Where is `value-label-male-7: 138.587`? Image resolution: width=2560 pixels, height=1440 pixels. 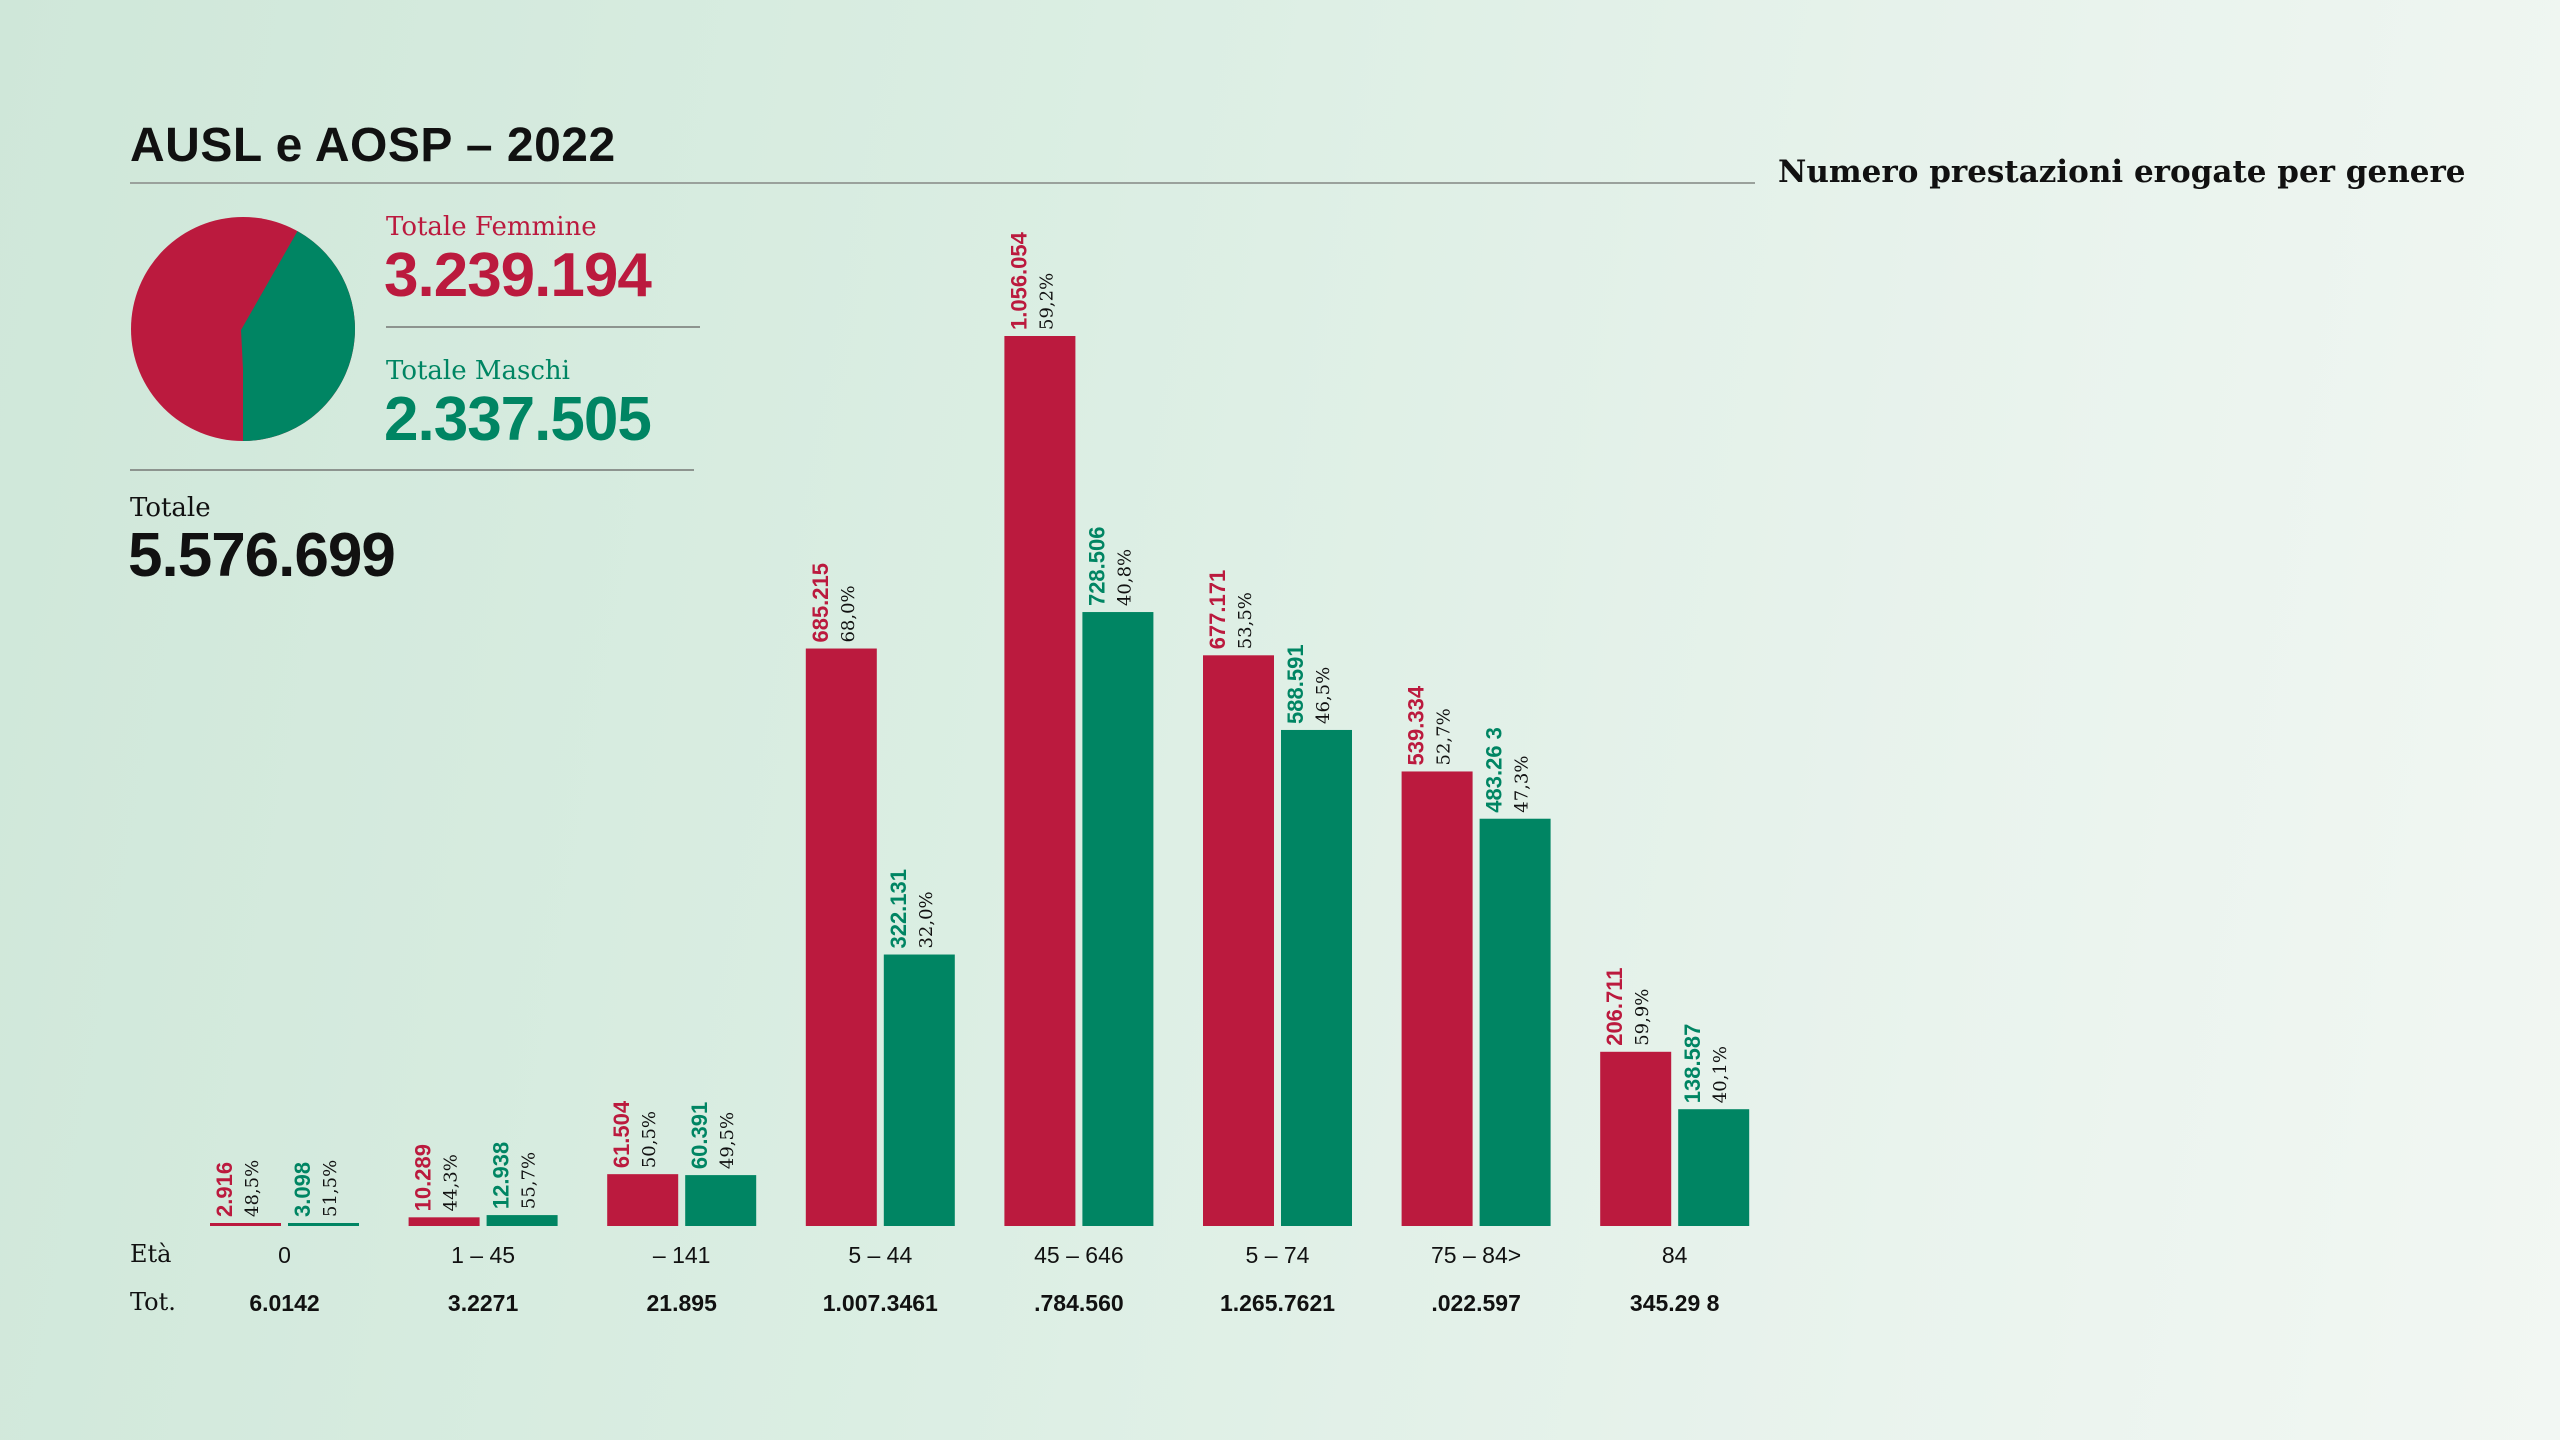
value-label-male-7: 138.587 is located at coordinates (1692, 1064).